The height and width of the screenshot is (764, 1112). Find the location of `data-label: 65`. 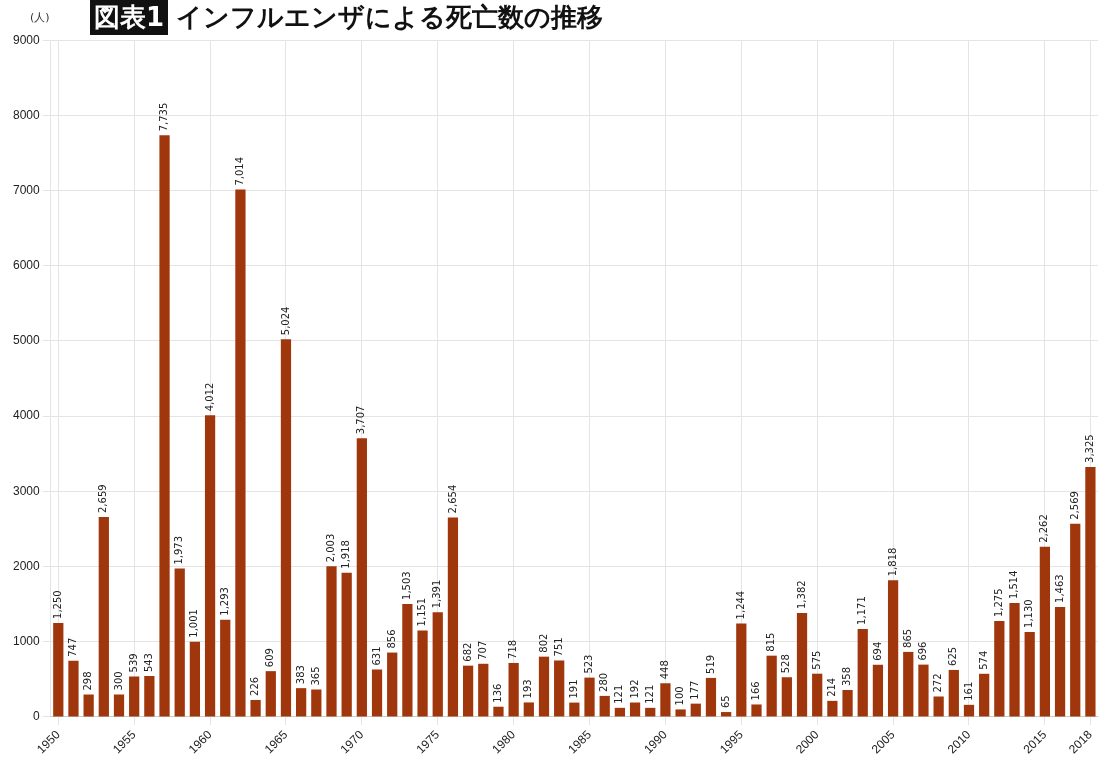

data-label: 65 is located at coordinates (725, 702).